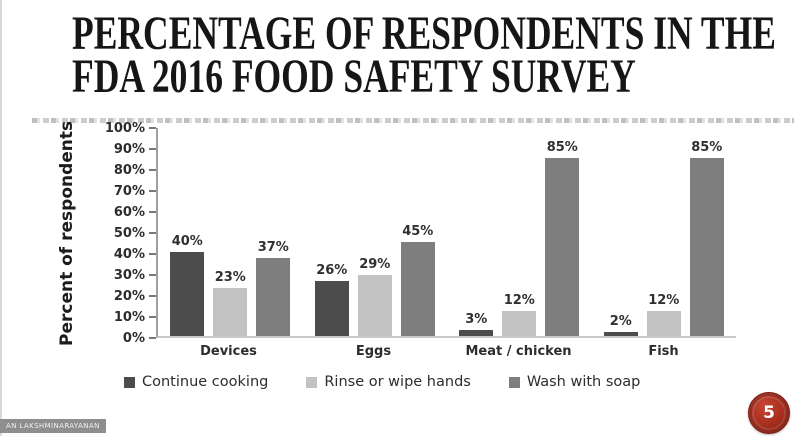  Describe the element at coordinates (129, 191) in the screenshot. I see `y-tick-label: 70%` at that location.